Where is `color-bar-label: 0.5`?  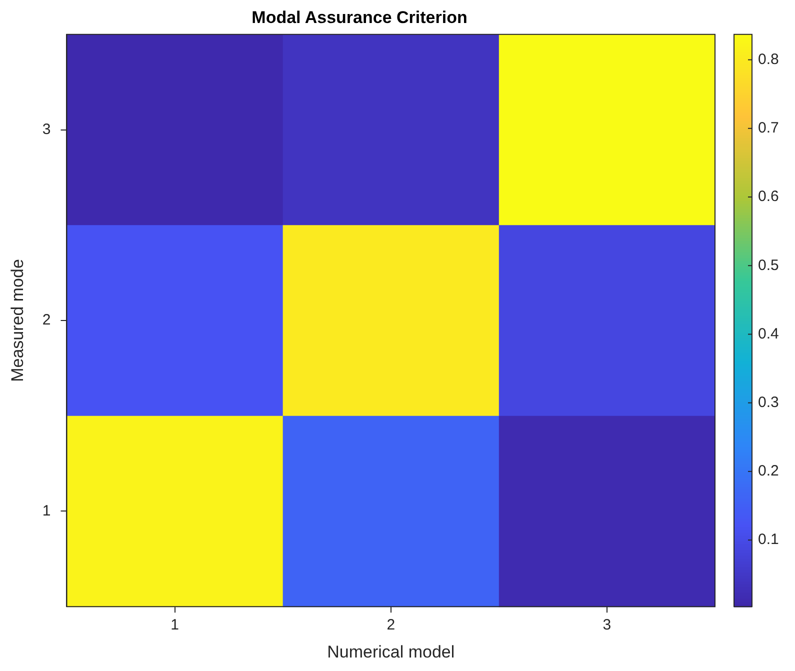
color-bar-label: 0.5 is located at coordinates (768, 265).